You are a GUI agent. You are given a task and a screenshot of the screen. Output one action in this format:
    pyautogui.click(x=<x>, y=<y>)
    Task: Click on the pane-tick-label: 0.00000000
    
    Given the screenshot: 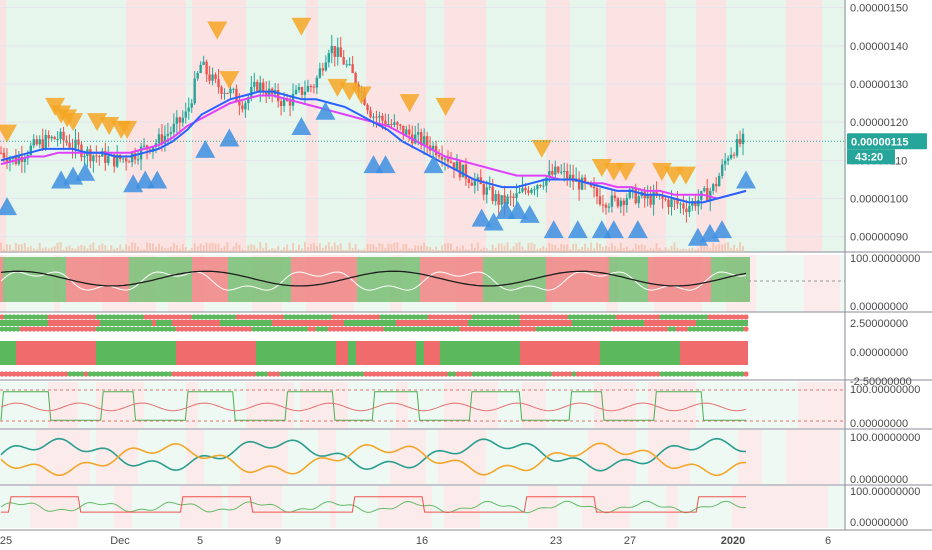 What is the action you would take?
    pyautogui.click(x=879, y=307)
    